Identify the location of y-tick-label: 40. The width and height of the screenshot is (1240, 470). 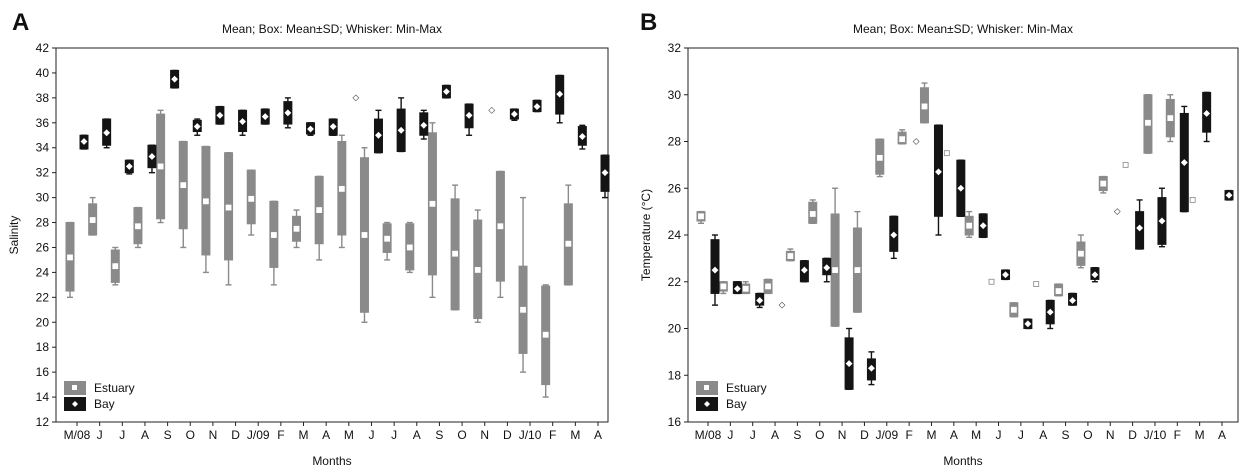
(43, 73).